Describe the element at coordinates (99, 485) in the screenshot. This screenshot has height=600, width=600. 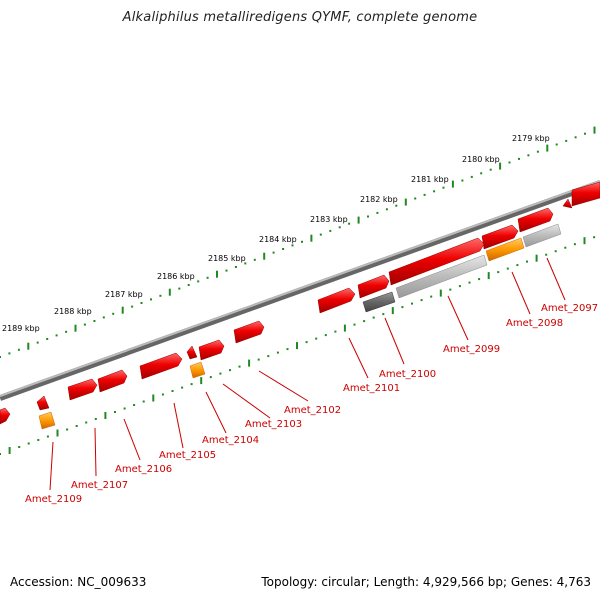
I see `gene-label-amet-2107: Amet_2107` at that location.